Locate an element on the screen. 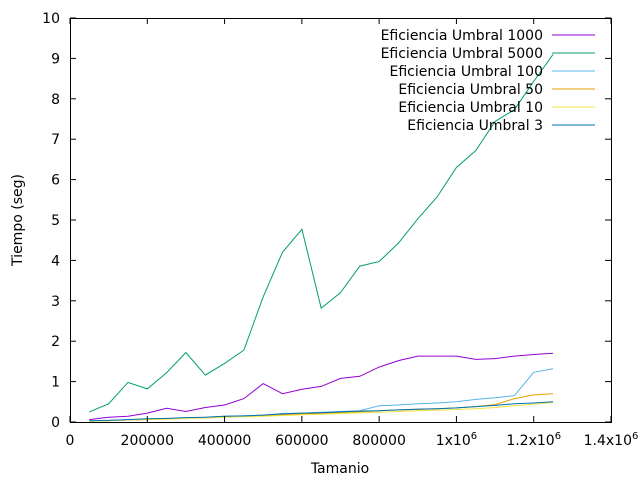  legend-label-3: Eficiencia Umbral 50 is located at coordinates (470, 90).